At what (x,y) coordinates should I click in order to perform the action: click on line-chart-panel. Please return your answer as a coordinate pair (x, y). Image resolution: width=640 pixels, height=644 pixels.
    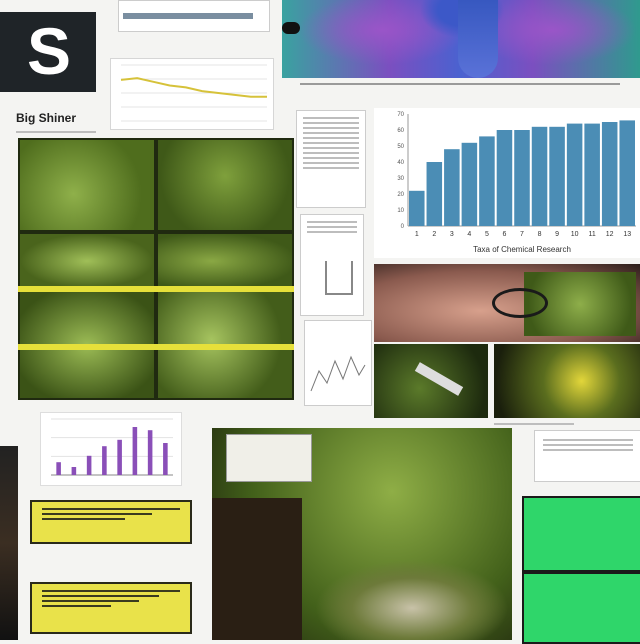
    Looking at the image, I should click on (192, 94).